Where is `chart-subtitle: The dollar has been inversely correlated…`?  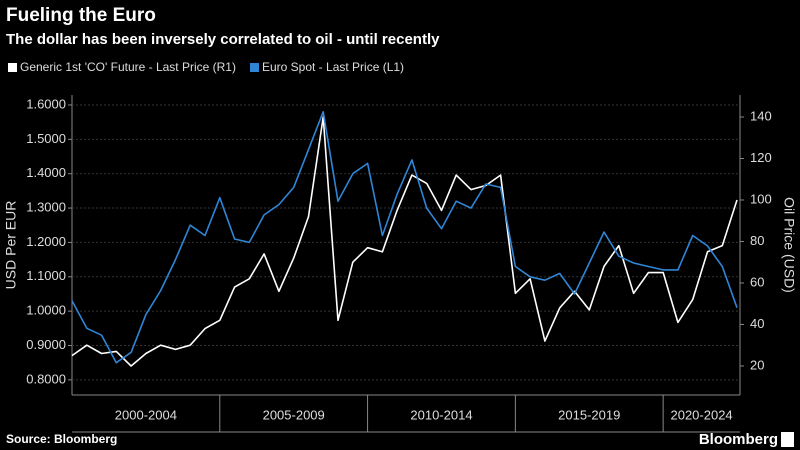
chart-subtitle: The dollar has been inversely correlated… is located at coordinates (223, 39).